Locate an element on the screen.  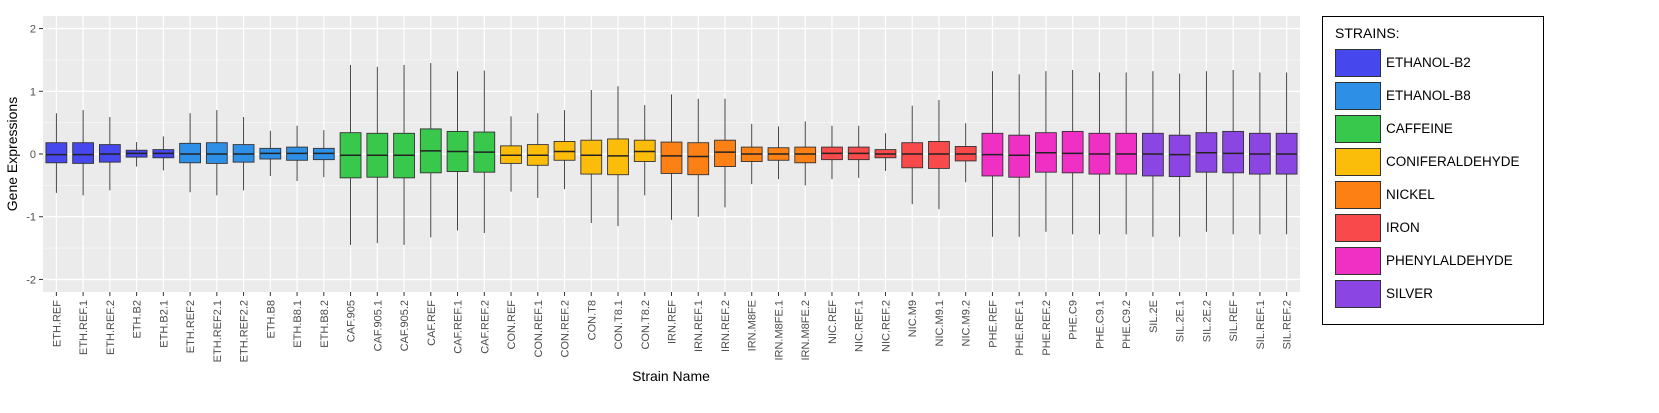
x-tick-label: CAF.REF is located at coordinates (432, 323).